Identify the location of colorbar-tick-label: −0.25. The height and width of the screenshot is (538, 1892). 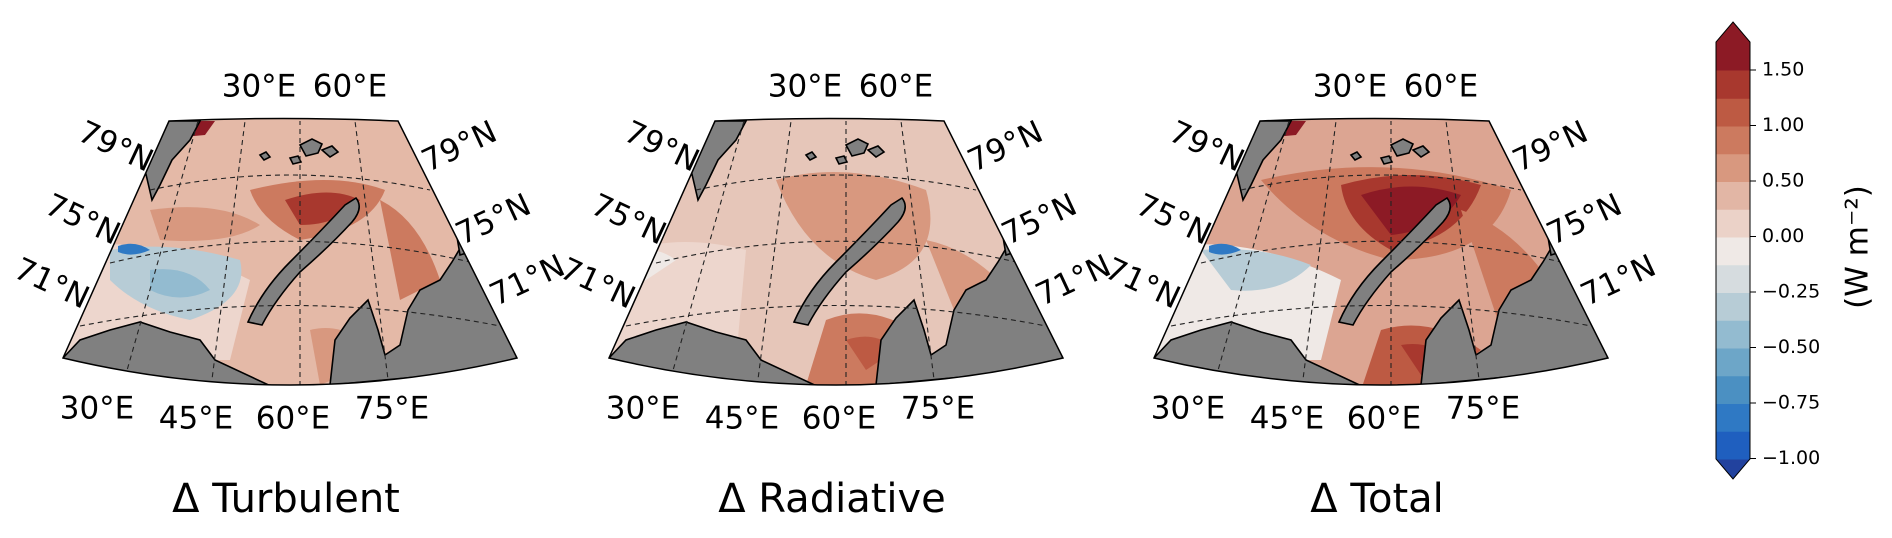
(1791, 292).